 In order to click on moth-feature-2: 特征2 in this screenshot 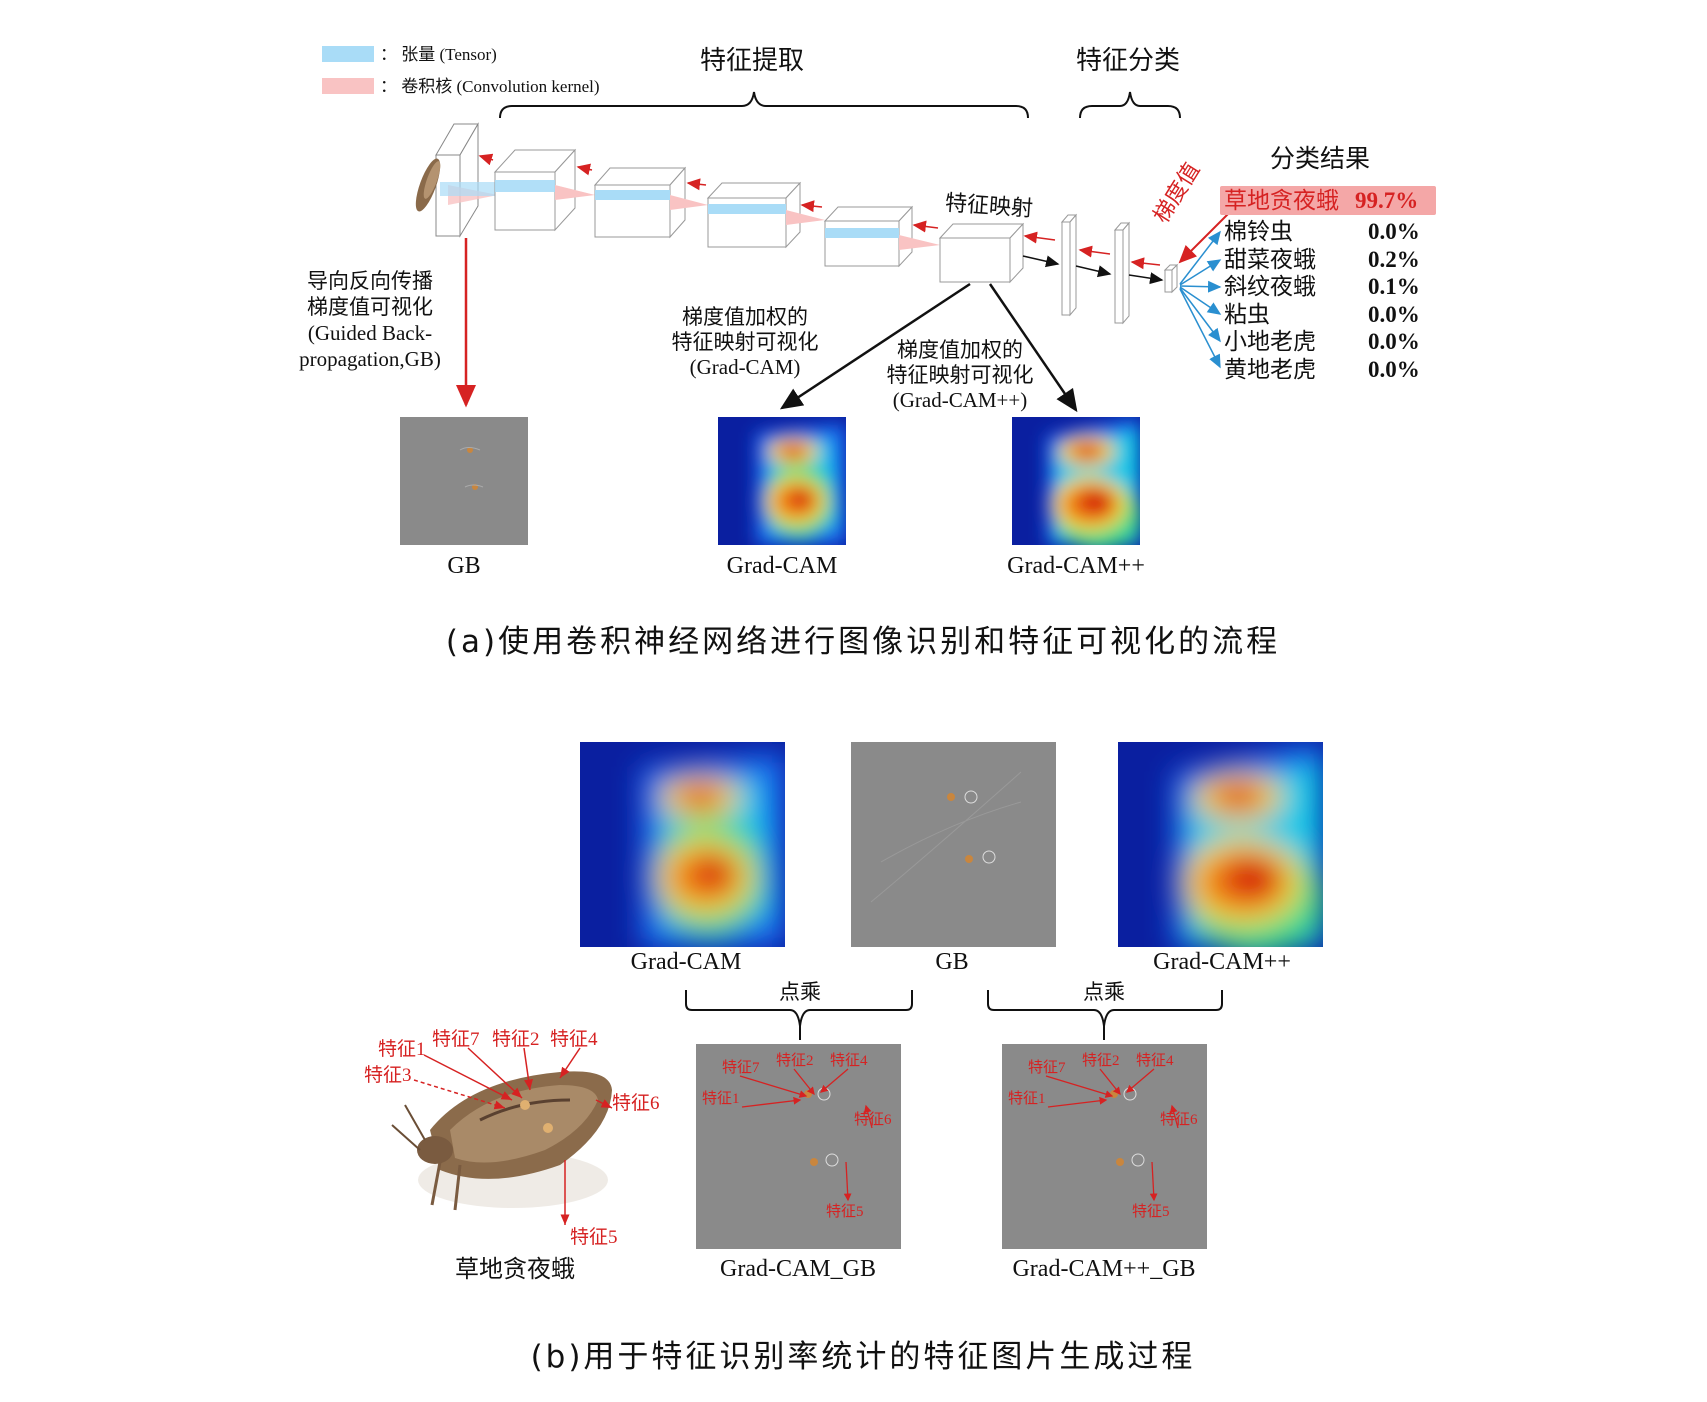, I will do `click(516, 1039)`.